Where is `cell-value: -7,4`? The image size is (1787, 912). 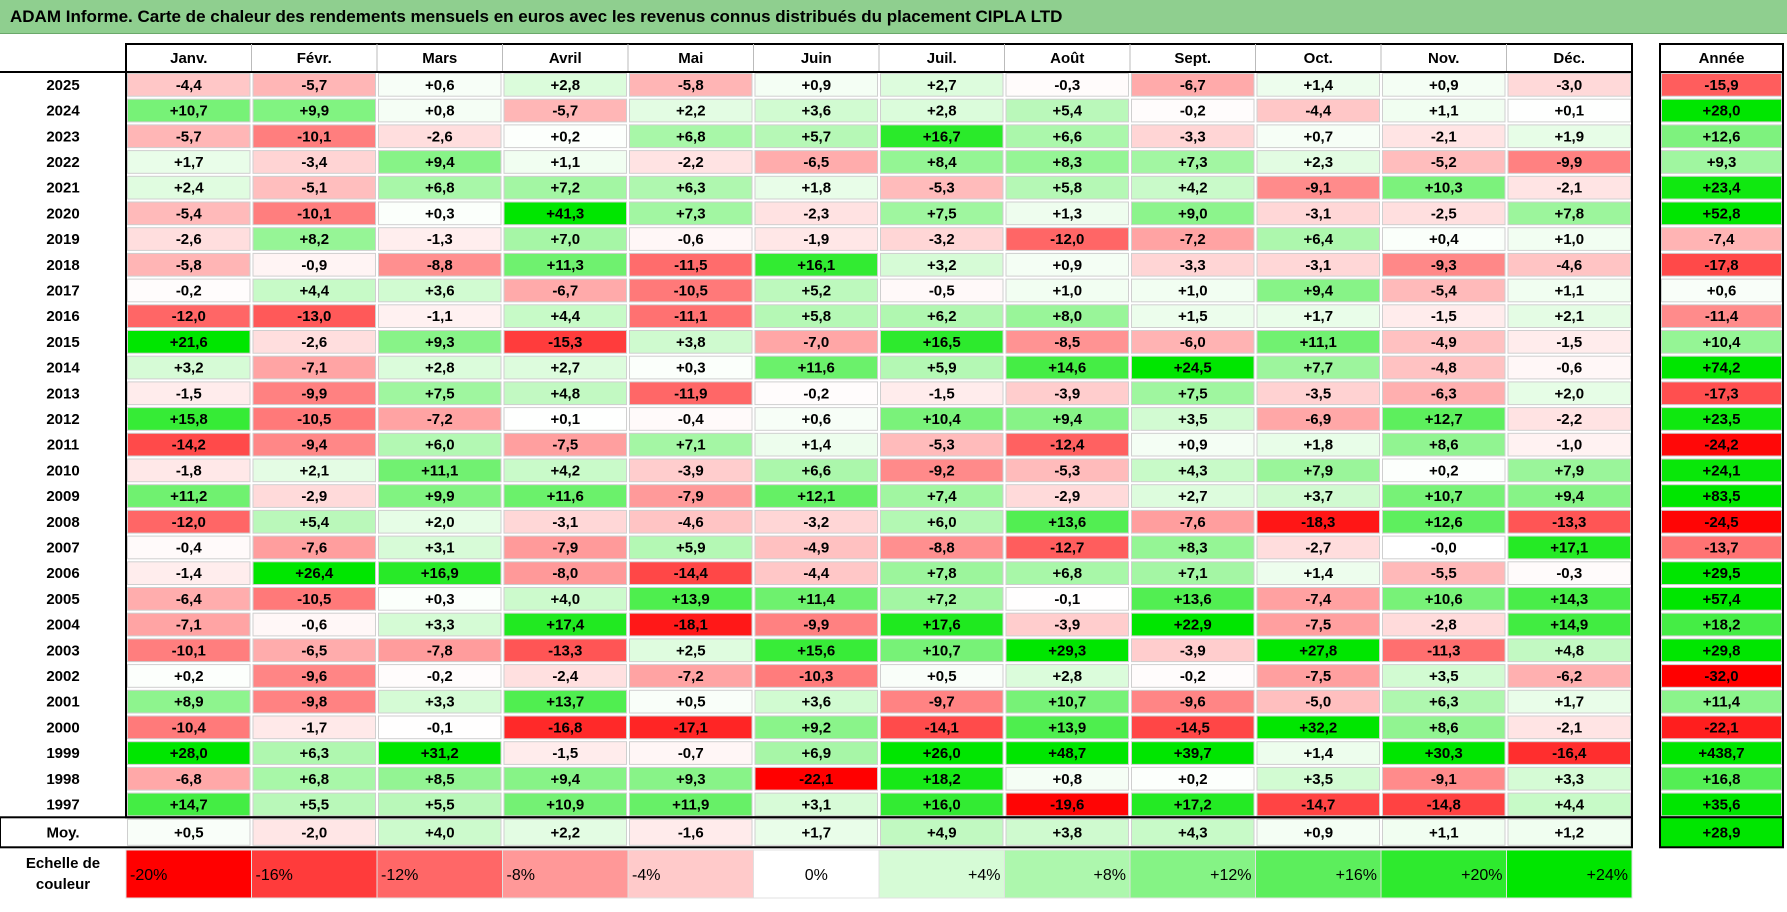
cell-value: -7,4 is located at coordinates (1318, 599).